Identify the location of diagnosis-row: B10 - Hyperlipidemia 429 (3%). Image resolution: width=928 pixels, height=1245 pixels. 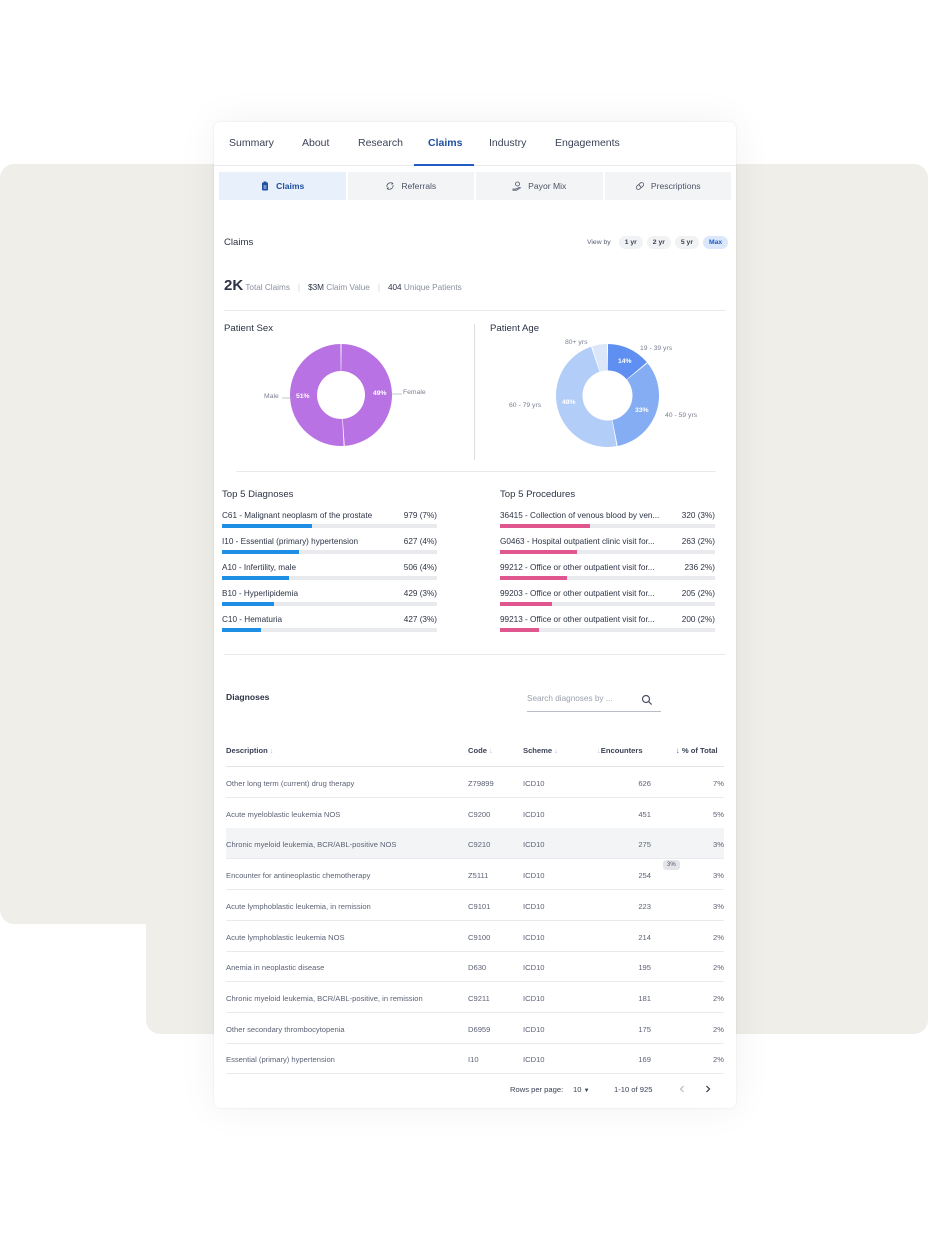
(329, 602).